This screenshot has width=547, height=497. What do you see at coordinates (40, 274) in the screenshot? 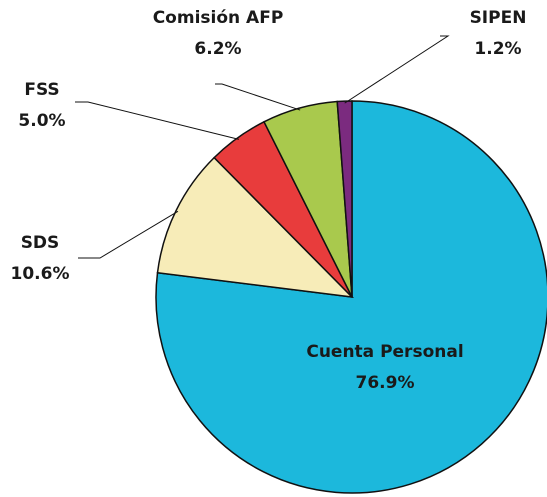
I see `slice-value-label: 10.6%` at bounding box center [40, 274].